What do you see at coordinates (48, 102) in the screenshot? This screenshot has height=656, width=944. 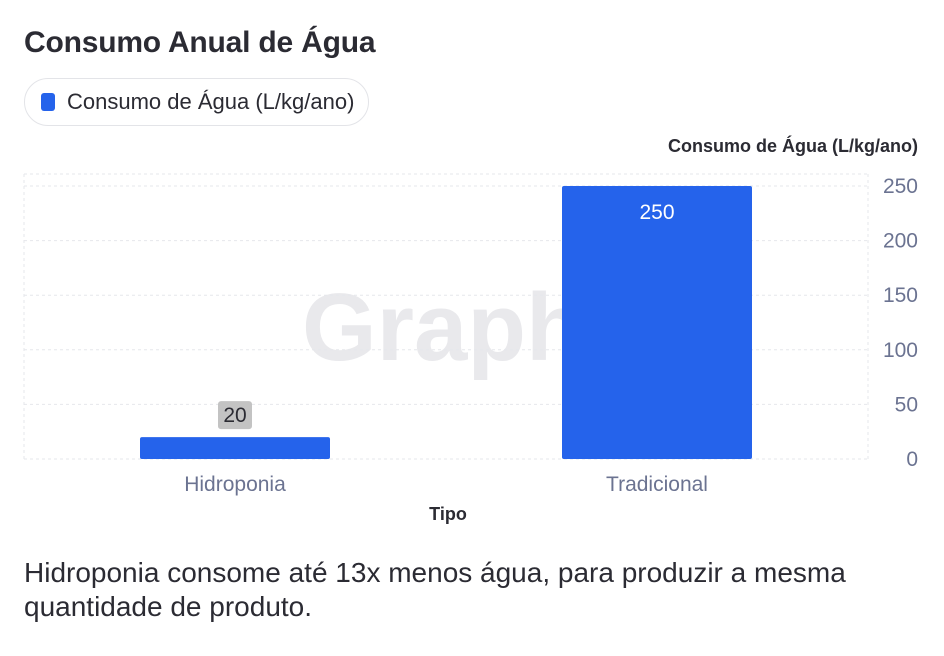 I see `legend-swatch` at bounding box center [48, 102].